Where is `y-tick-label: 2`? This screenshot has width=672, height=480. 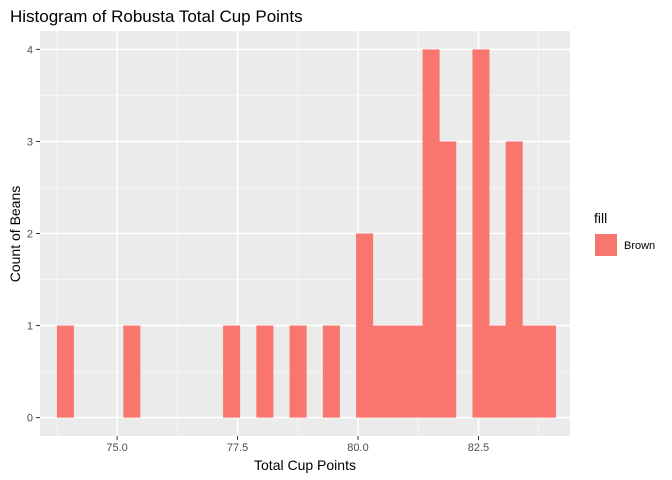
y-tick-label: 2 is located at coordinates (30, 235).